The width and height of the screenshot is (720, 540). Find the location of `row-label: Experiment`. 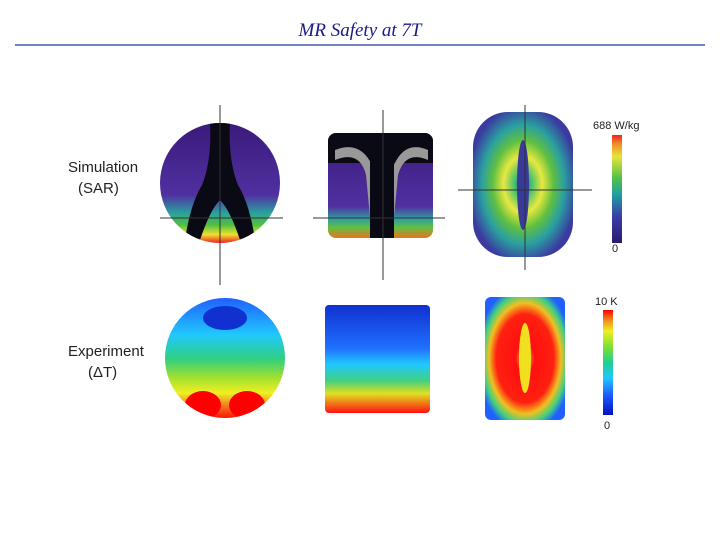

row-label: Experiment is located at coordinates (106, 351).